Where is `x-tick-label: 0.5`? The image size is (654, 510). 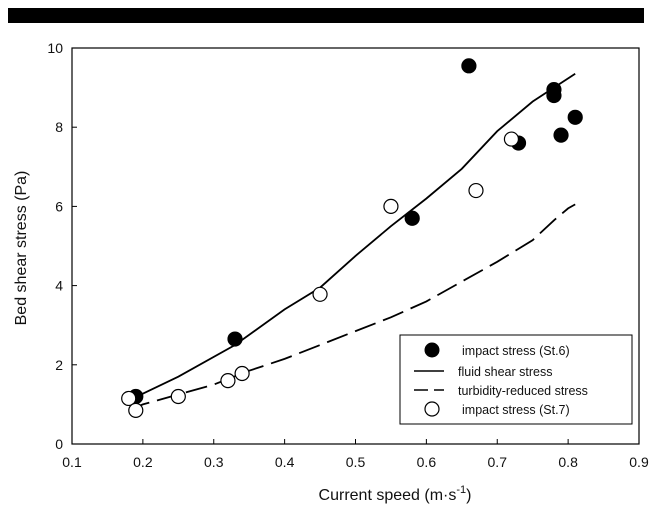
x-tick-label: 0.5 is located at coordinates (356, 462).